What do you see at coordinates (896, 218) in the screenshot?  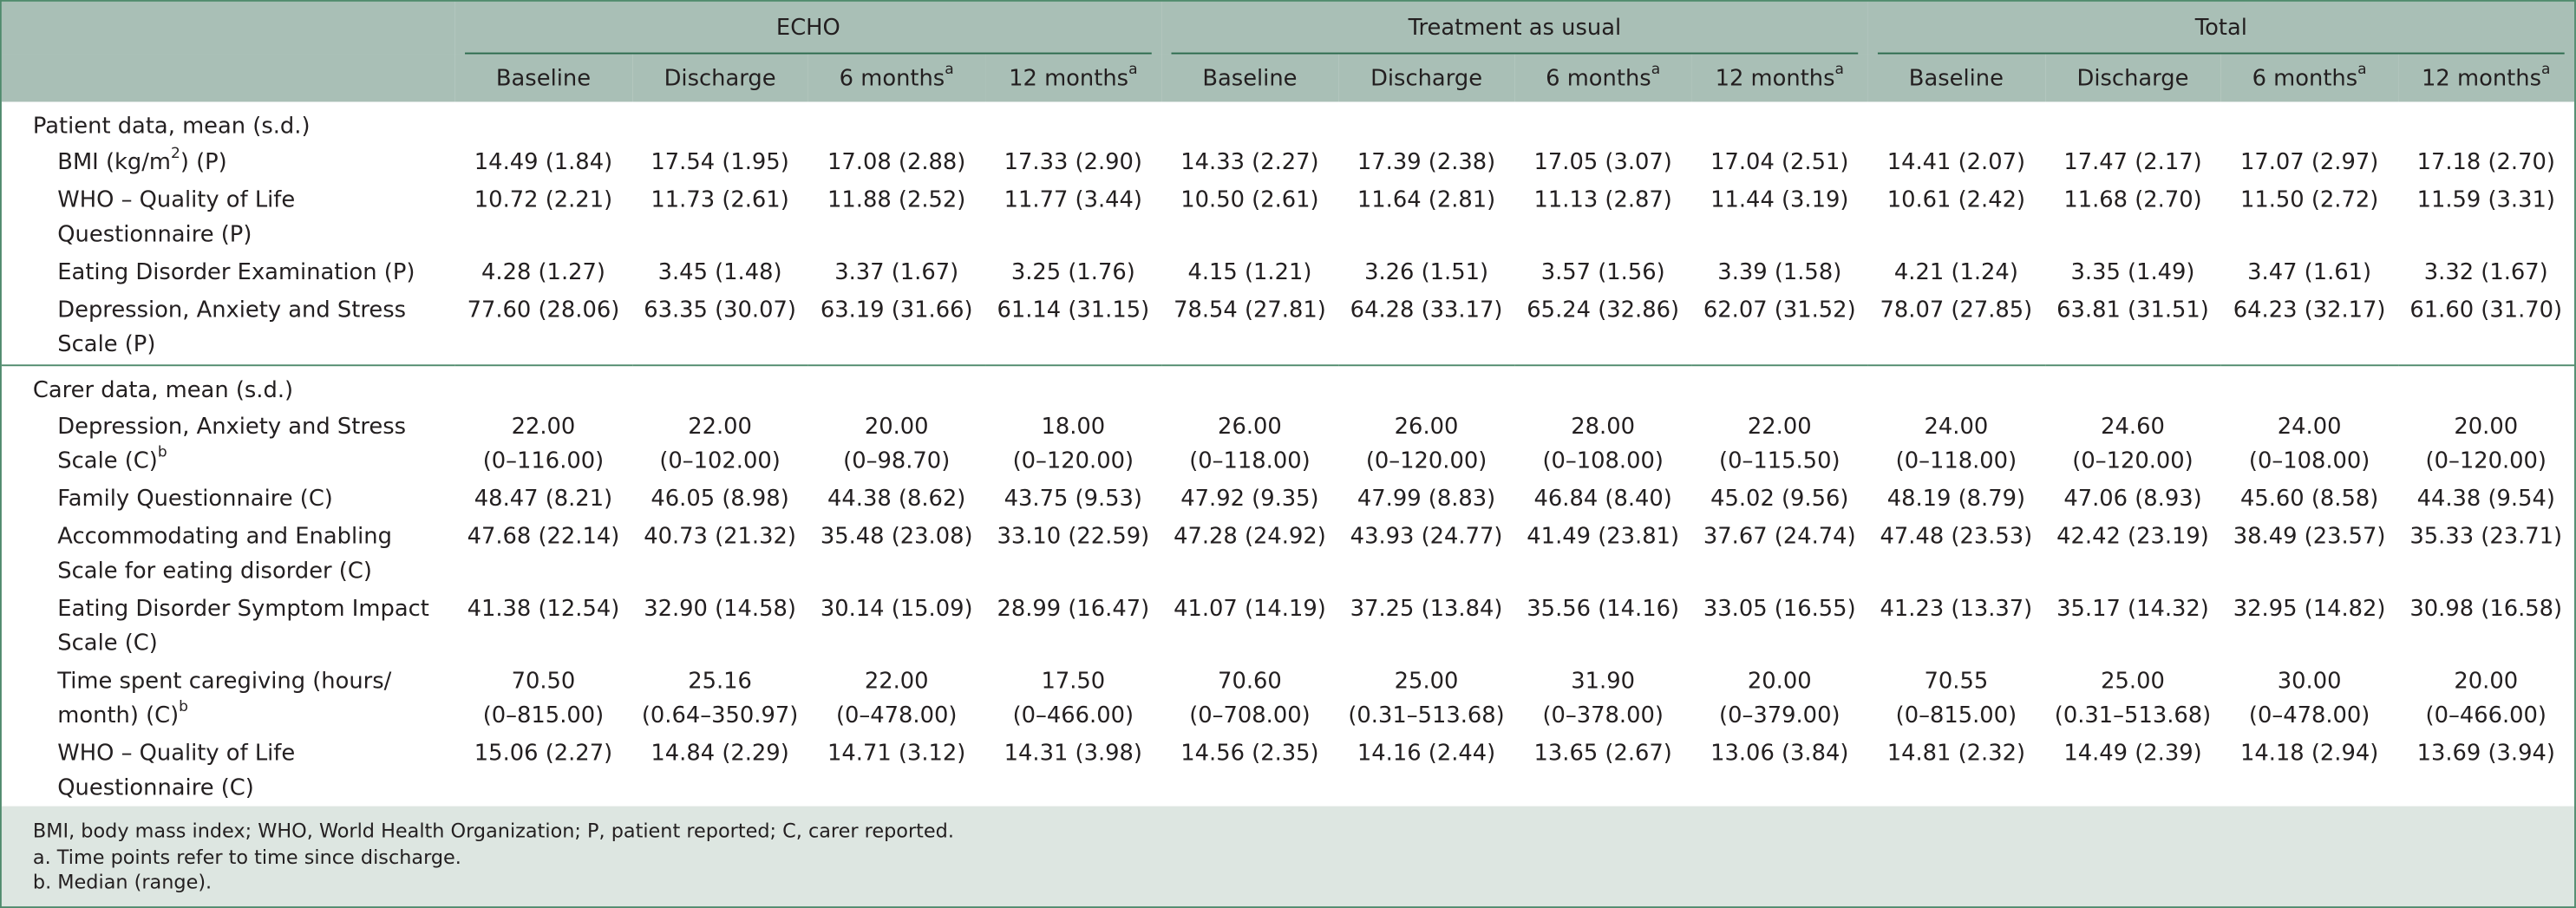 I see `data-cell: 11.88 (2.52)` at bounding box center [896, 218].